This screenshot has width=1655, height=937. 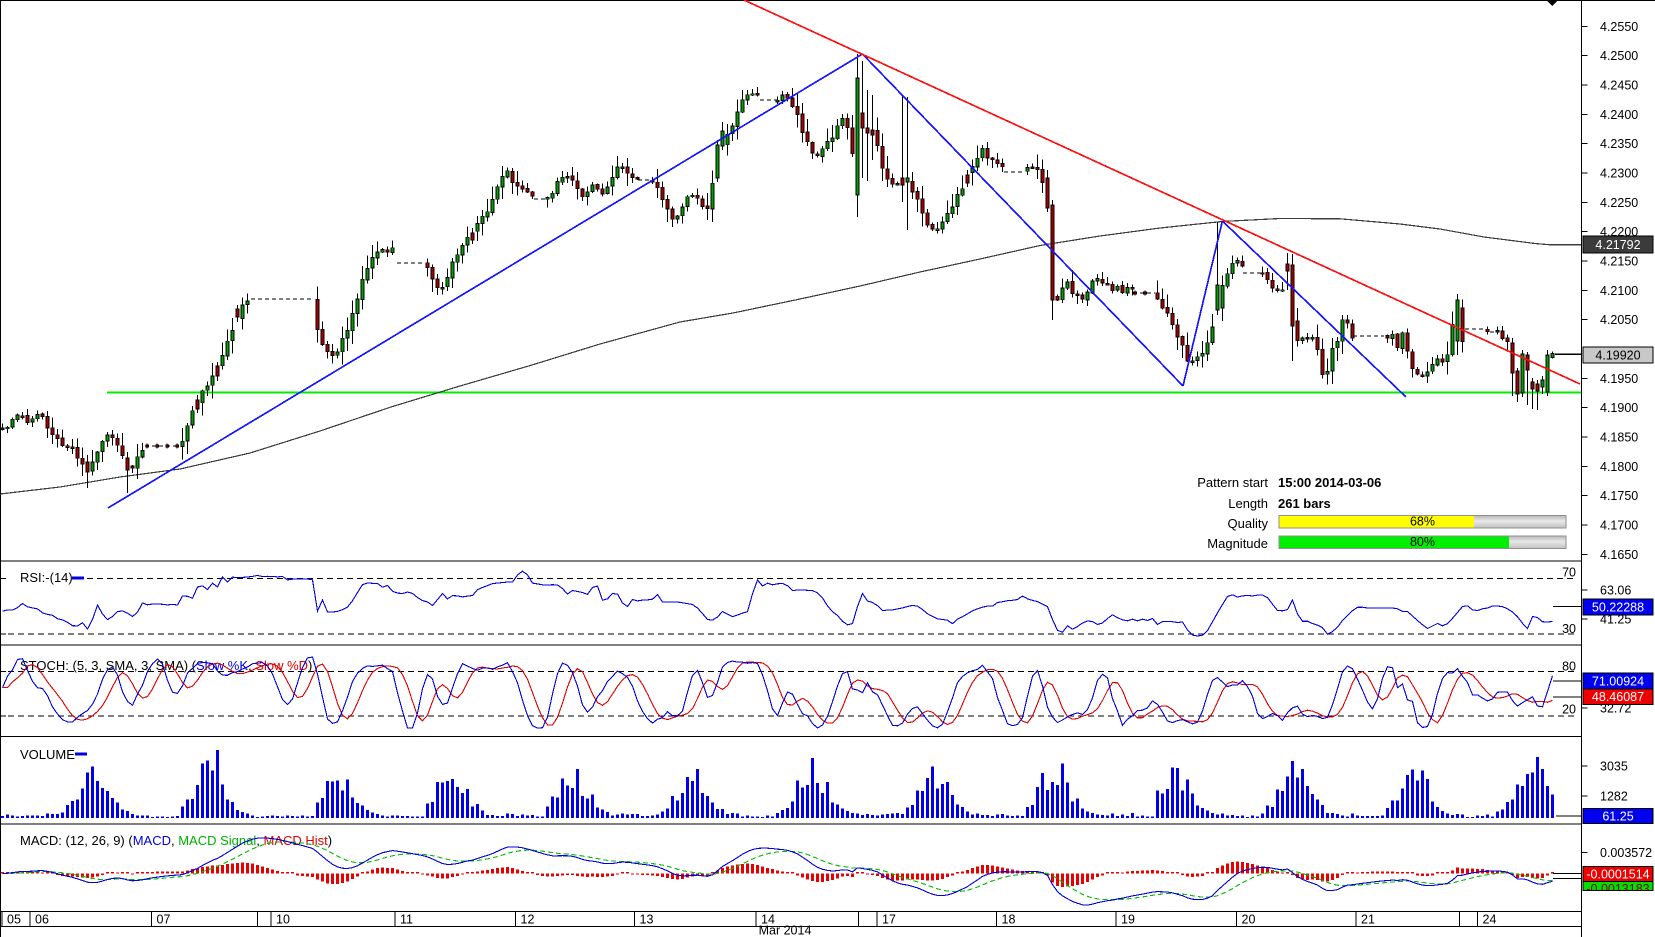 I want to click on svg-text: 1282, so click(x=1614, y=796).